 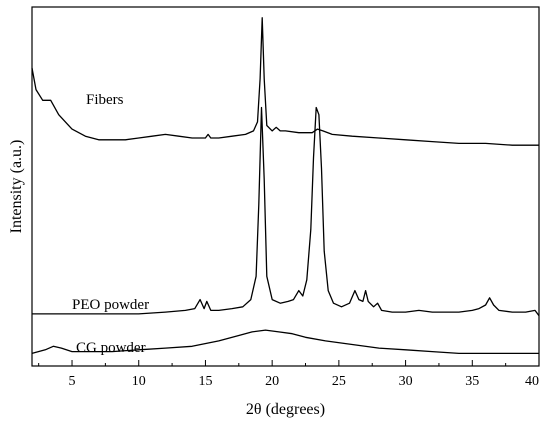 I want to click on x-ticks: 5 10 15 20 25 30 35 40, so click(x=289, y=374).